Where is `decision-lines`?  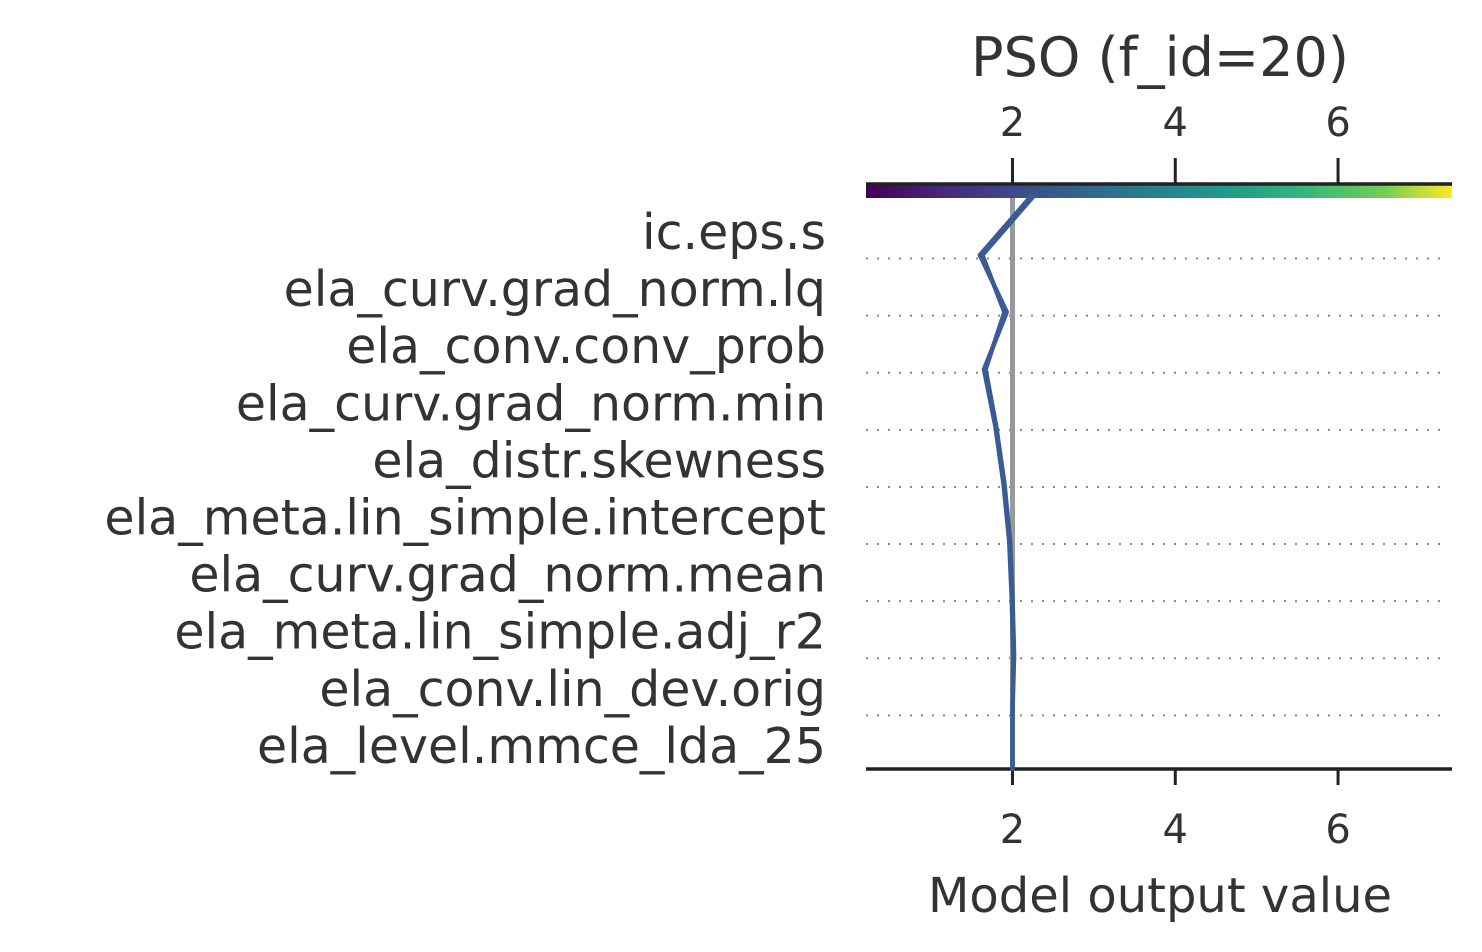
decision-lines is located at coordinates (1006, 483).